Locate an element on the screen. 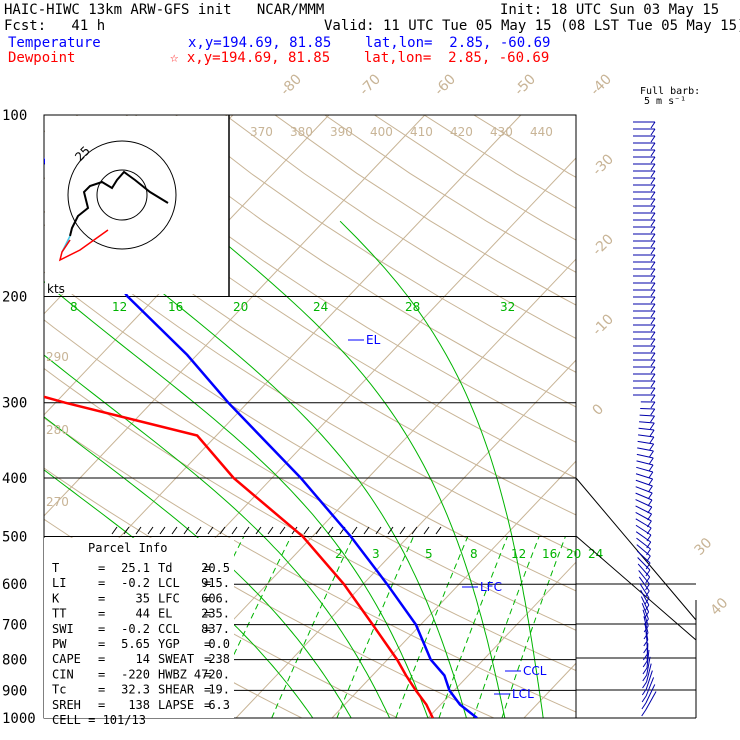 This screenshot has height=740, width=740. mixing-ratio-label: 12 is located at coordinates (518, 554).